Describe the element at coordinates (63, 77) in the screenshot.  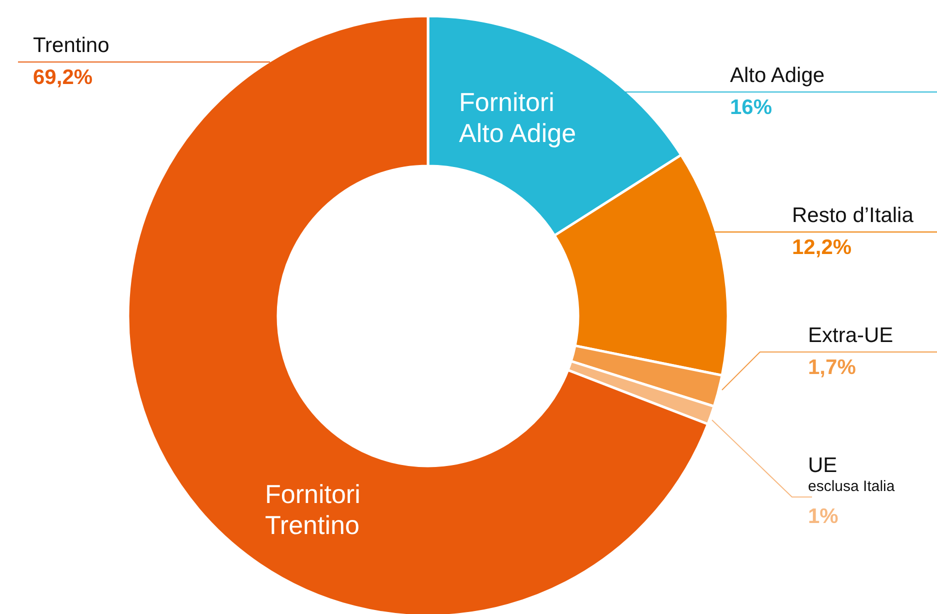
I see `data-label: 69,2%` at that location.